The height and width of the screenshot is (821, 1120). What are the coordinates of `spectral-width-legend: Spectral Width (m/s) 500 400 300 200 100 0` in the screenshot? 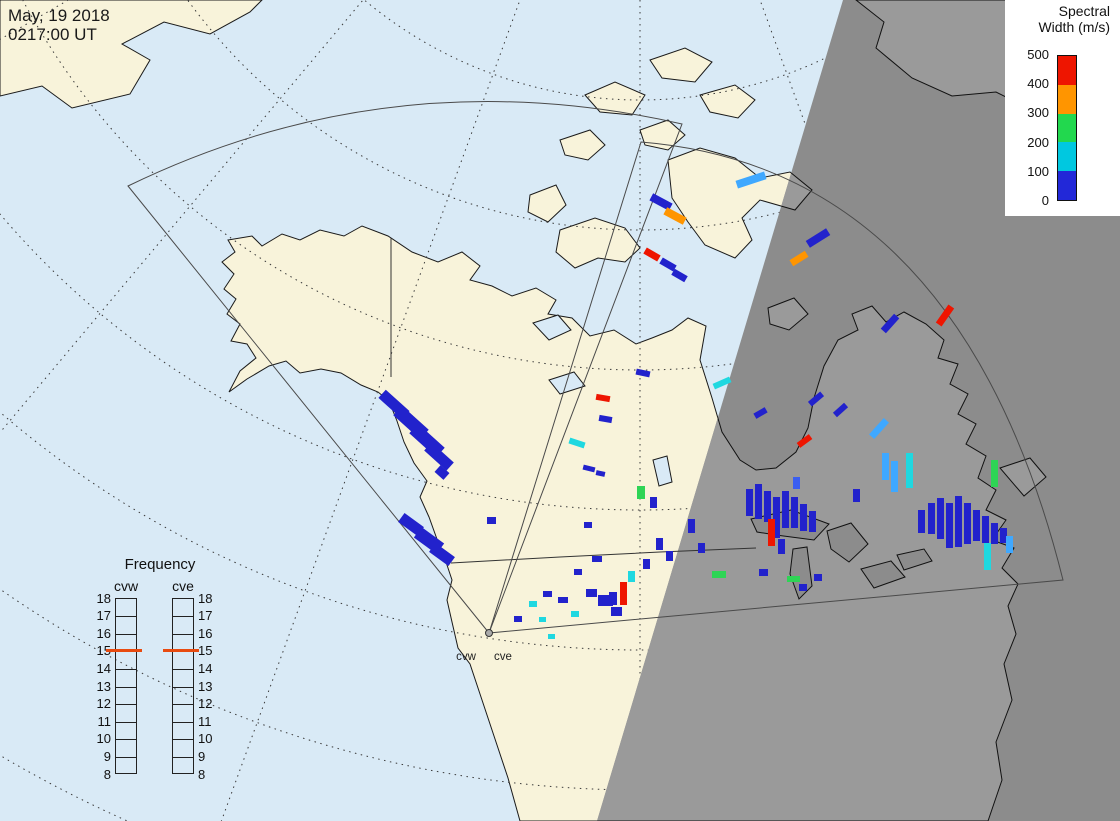 It's located at (1062, 108).